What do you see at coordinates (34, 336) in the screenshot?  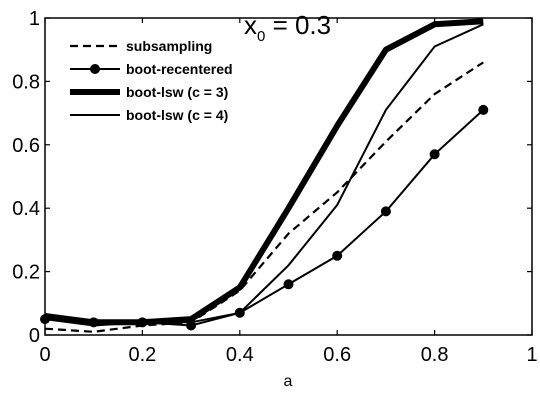 I see `y-tick-label: 0` at bounding box center [34, 336].